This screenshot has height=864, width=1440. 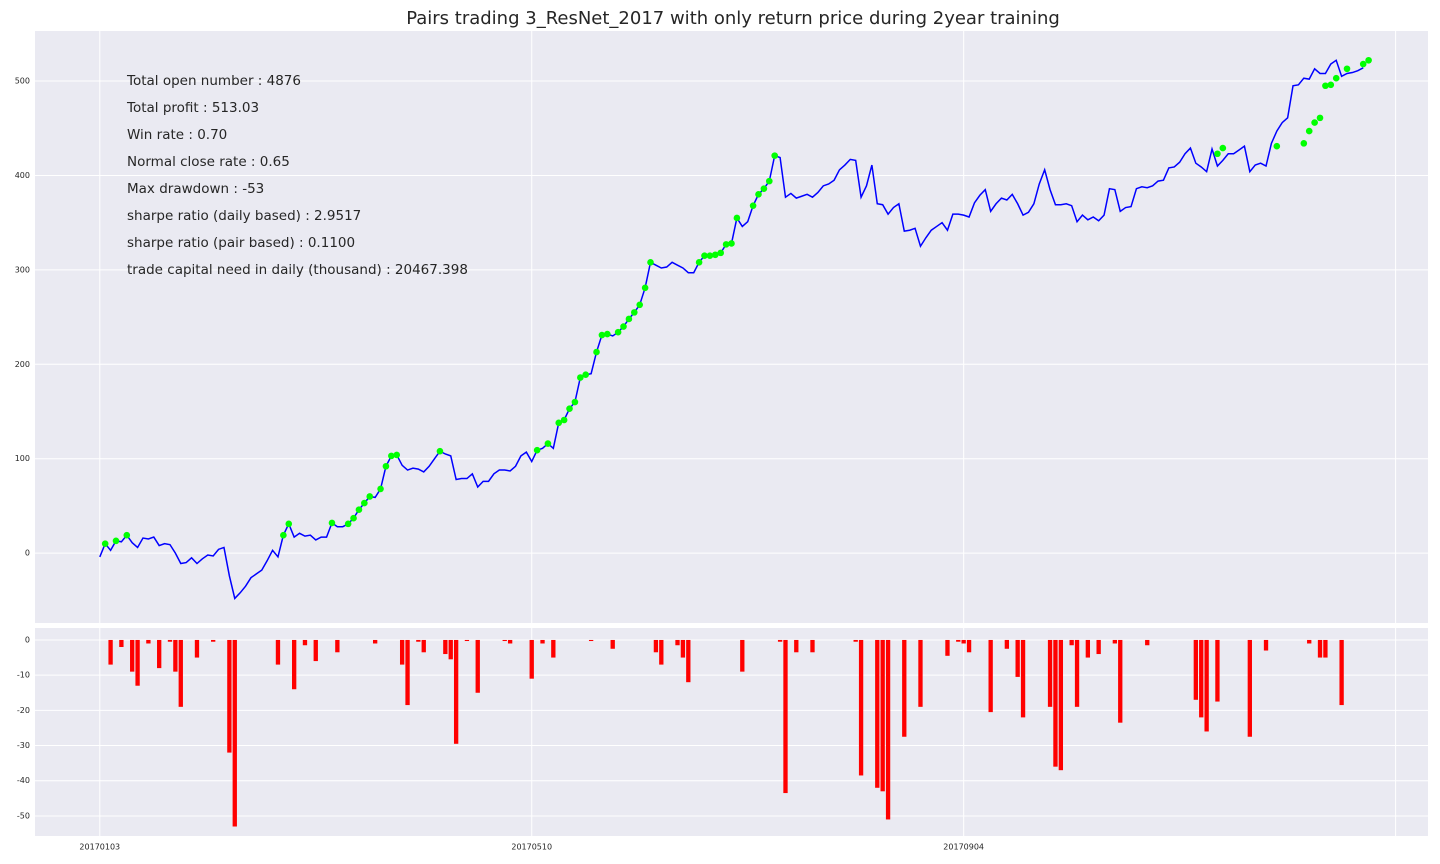 What do you see at coordinates (531, 847) in the screenshot?
I see `x-tick-label: 20170510` at bounding box center [531, 847].